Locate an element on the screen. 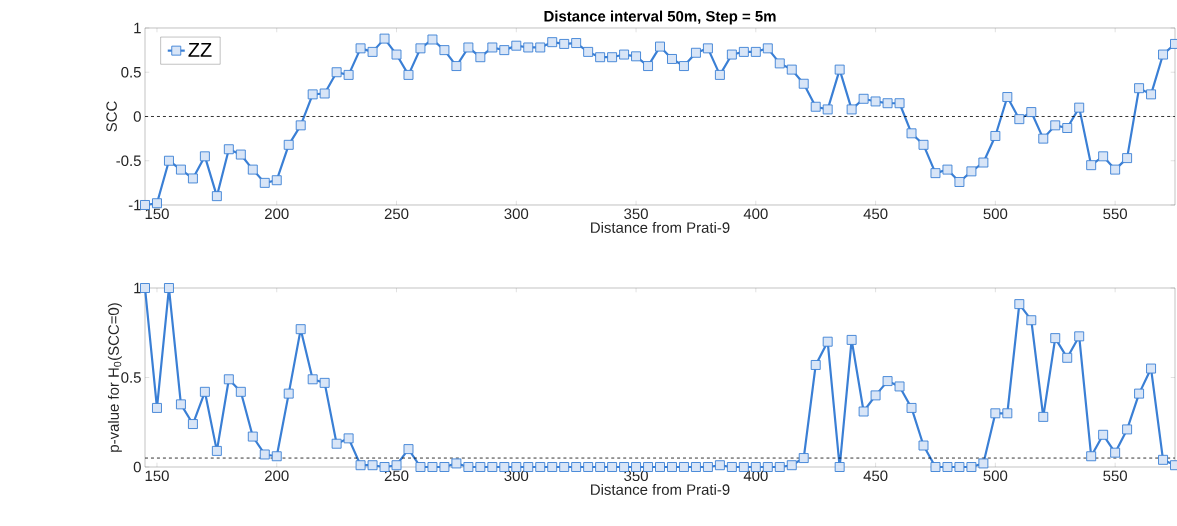  y-axis-title: SCC is located at coordinates (111, 116).